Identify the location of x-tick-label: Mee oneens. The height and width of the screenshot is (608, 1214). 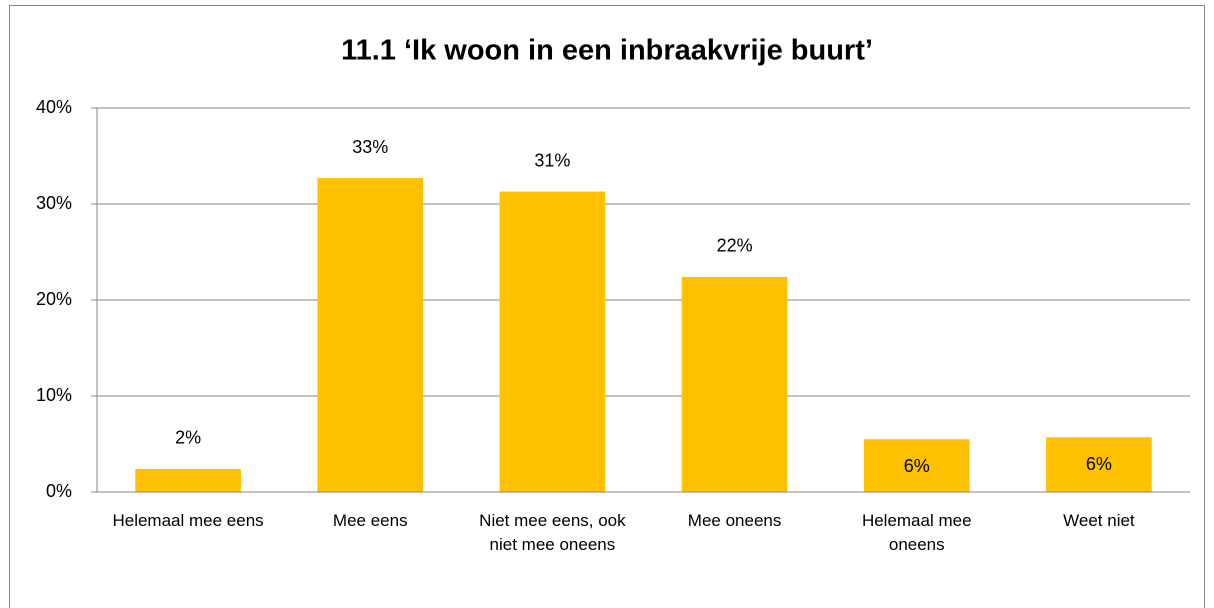
(734, 520).